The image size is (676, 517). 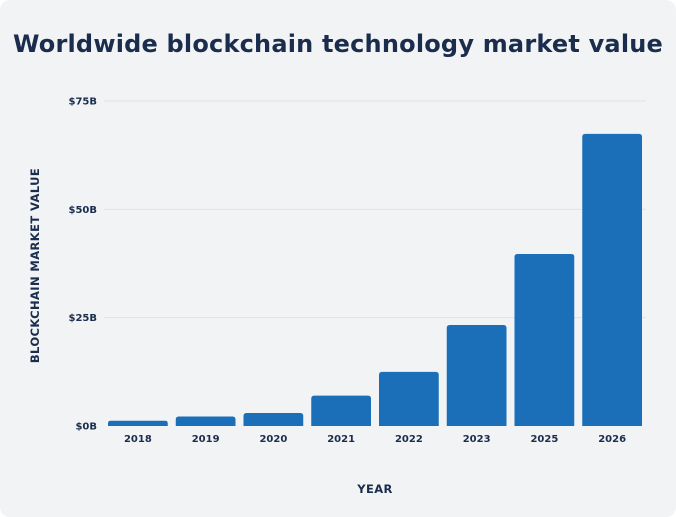 What do you see at coordinates (83, 318) in the screenshot?
I see `y-tick-label: $25B` at bounding box center [83, 318].